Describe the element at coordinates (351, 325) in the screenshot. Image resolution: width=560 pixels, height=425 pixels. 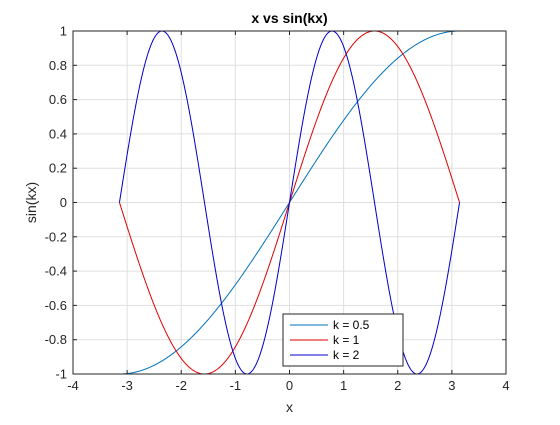
I see `legend-label: k = 0.5` at that location.